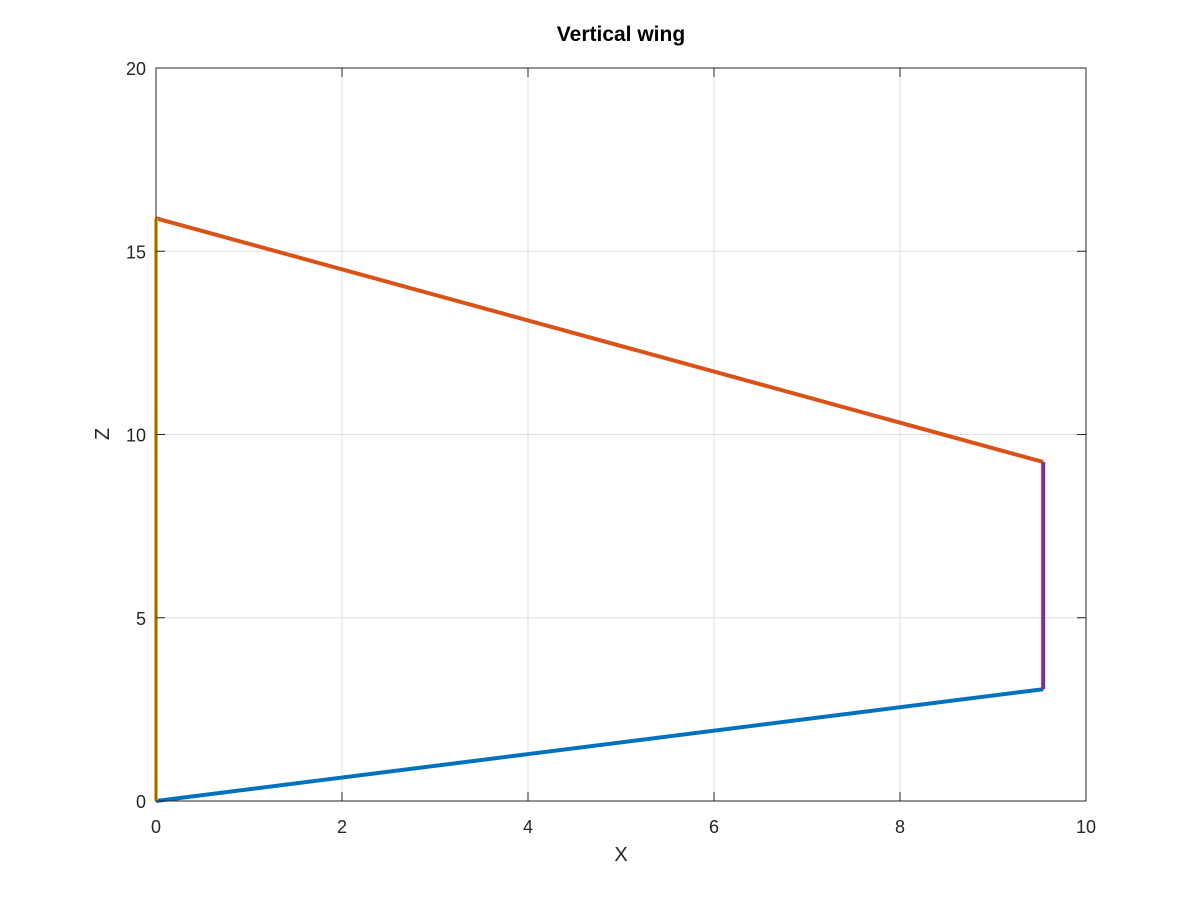 The height and width of the screenshot is (905, 1200). I want to click on y-tick-label: 10, so click(136, 436).